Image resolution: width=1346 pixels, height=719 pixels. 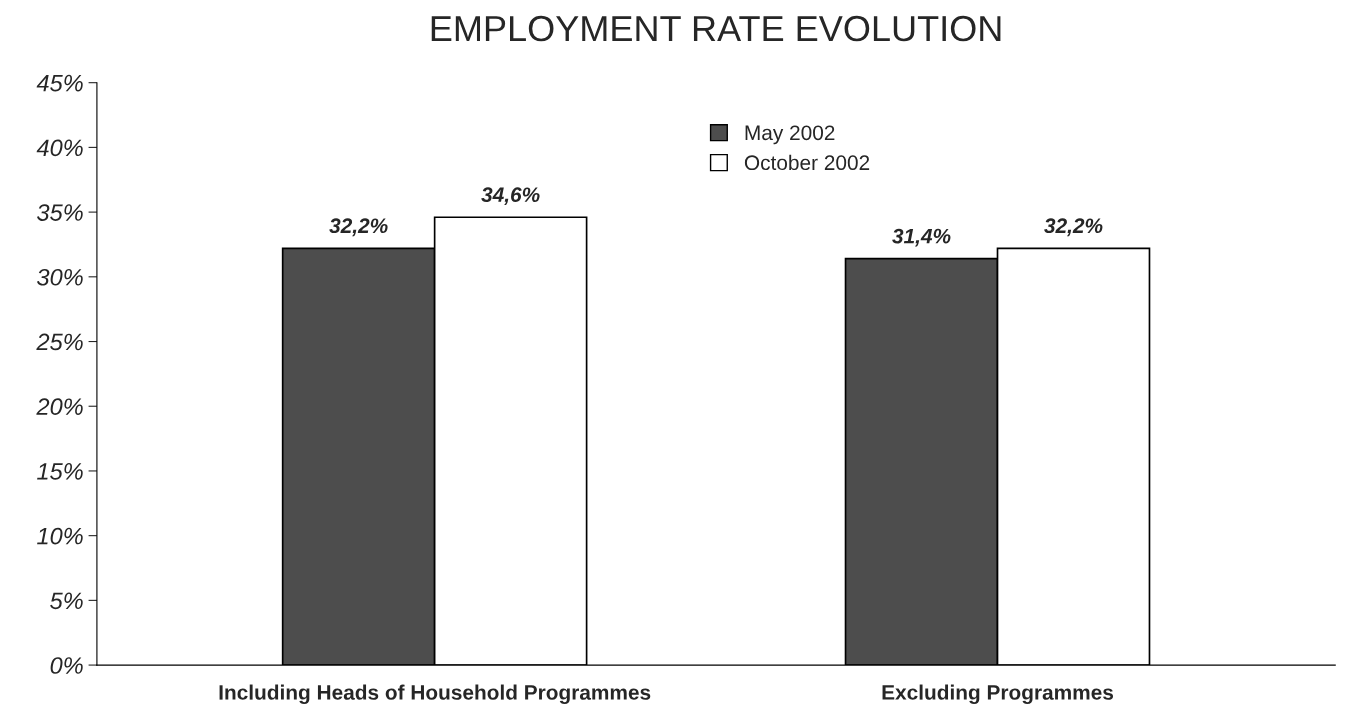 What do you see at coordinates (66, 601) in the screenshot?
I see `y-tick-label: 5%` at bounding box center [66, 601].